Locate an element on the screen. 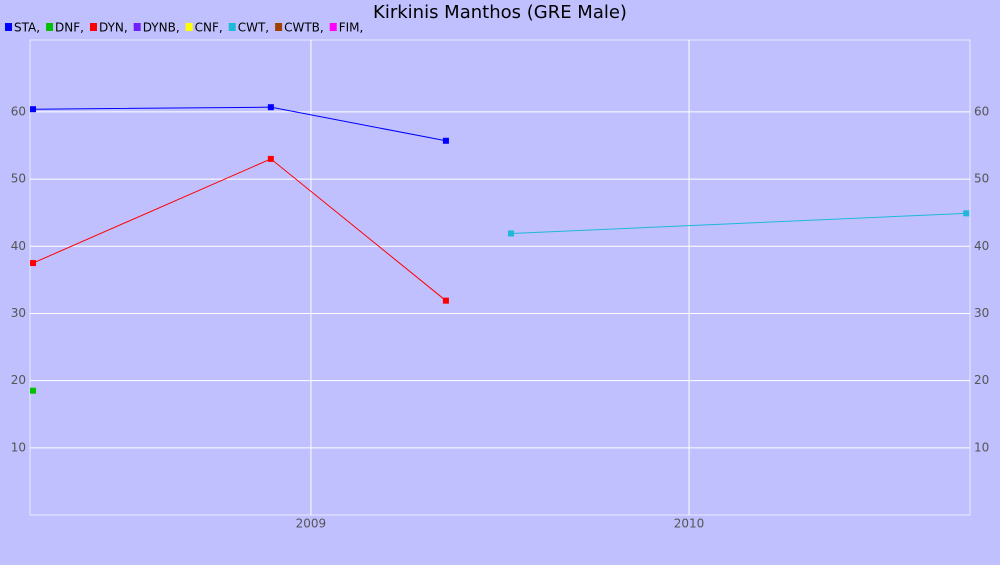 This screenshot has width=1000, height=565. y-tick-label-right: 20 is located at coordinates (981, 380).